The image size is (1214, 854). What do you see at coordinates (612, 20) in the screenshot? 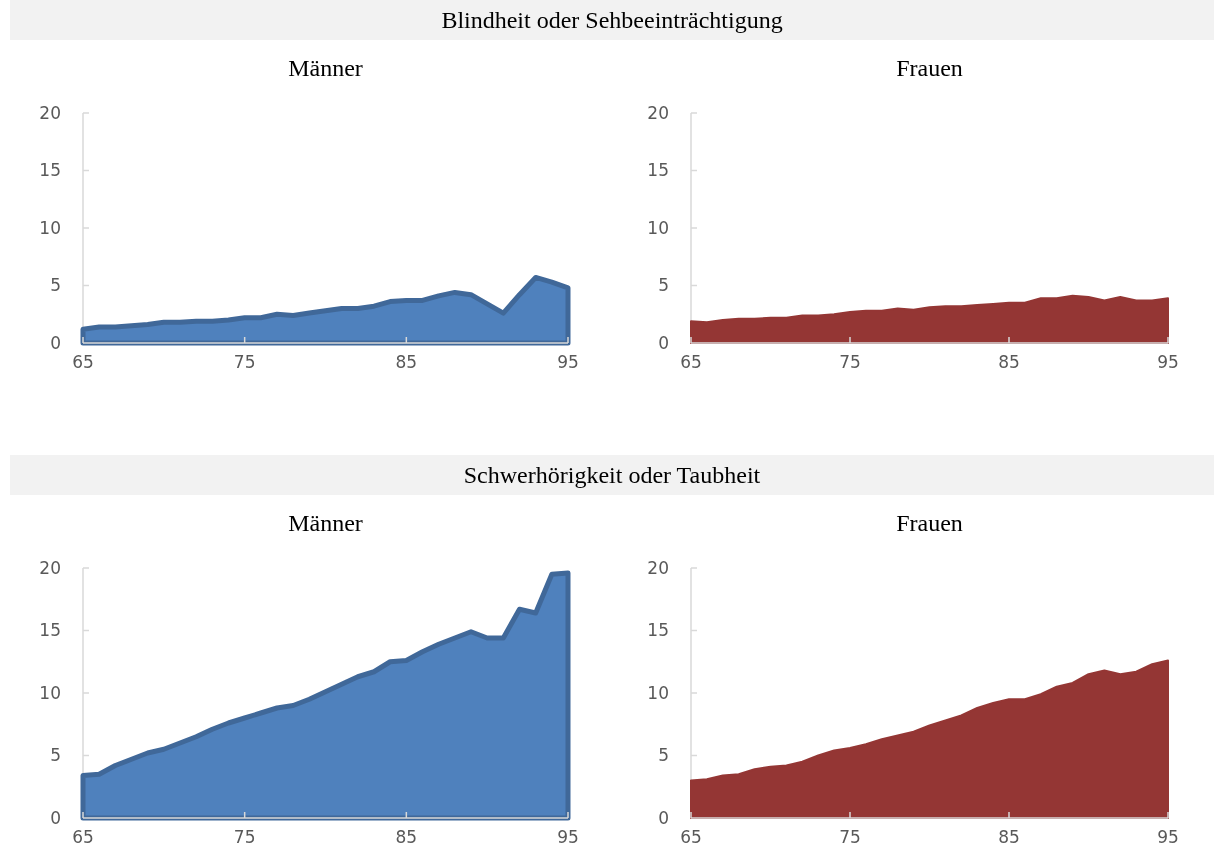
I see `text: Blindheit oder Sehbeeinträchtigung` at bounding box center [612, 20].